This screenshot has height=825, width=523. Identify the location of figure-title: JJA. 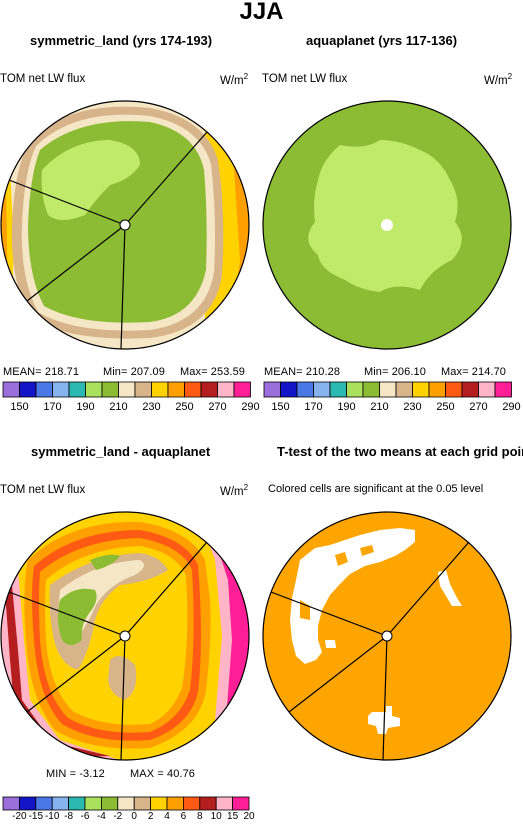
(261, 12).